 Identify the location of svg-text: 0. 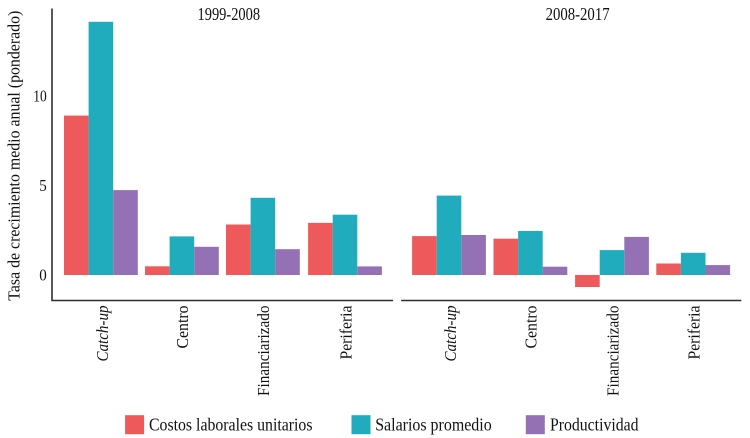
(43, 275).